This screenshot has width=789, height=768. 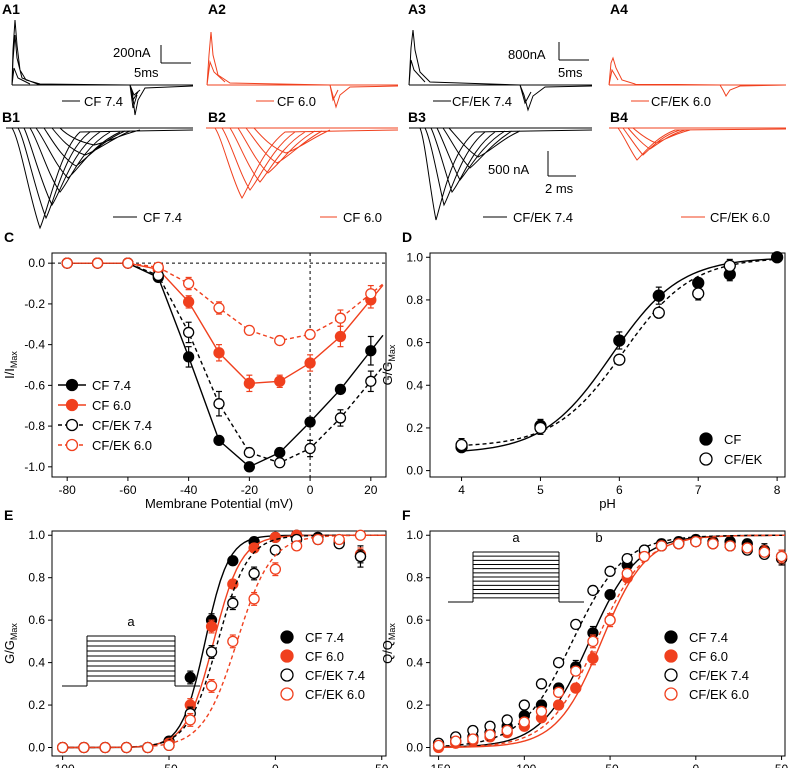 What do you see at coordinates (461, 490) in the screenshot?
I see `x-tick-label: 4` at bounding box center [461, 490].